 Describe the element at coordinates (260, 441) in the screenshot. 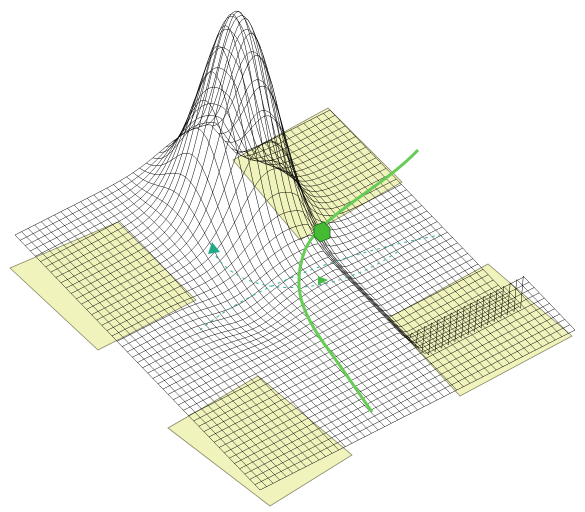

I see `pad-bottom` at that location.